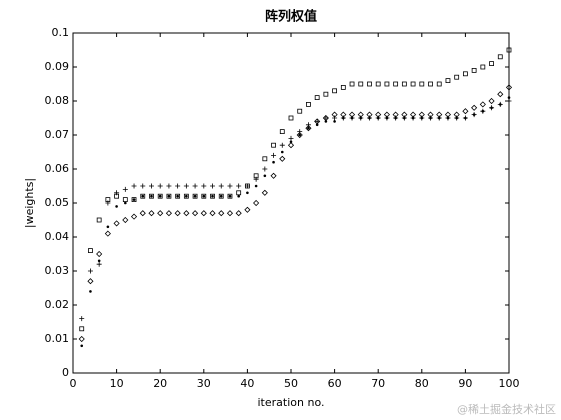  What do you see at coordinates (509, 383) in the screenshot?
I see `x-tick-label: 100` at bounding box center [509, 383].